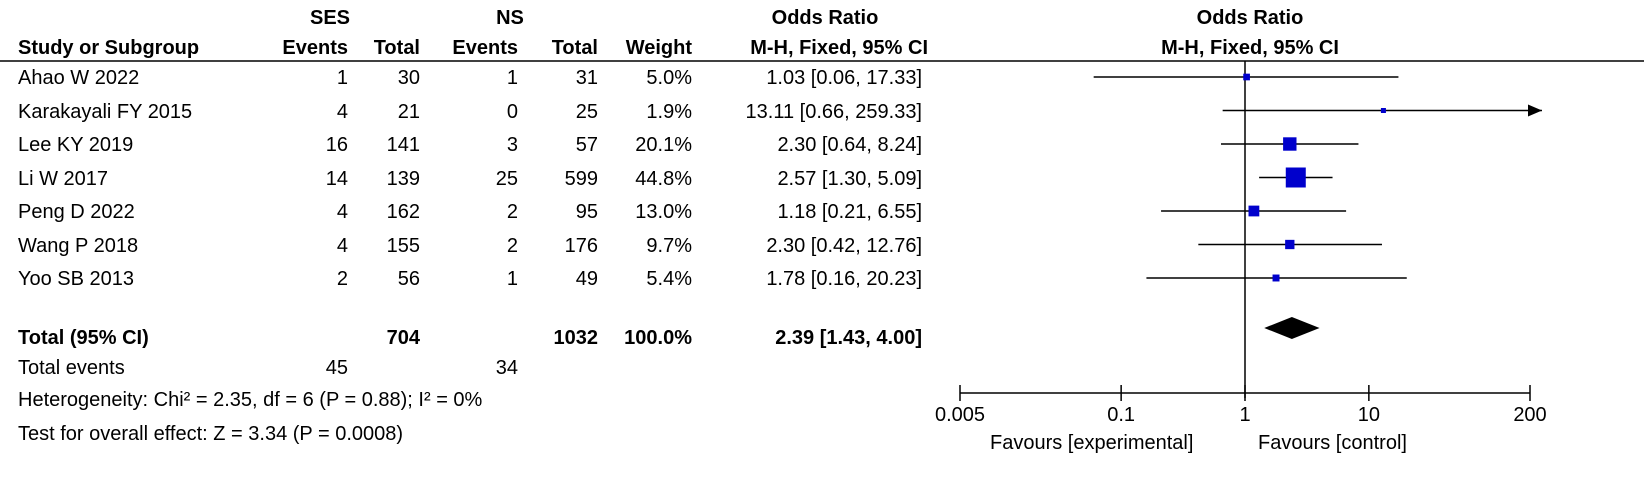 The image size is (1644, 486). What do you see at coordinates (581, 245) in the screenshot?
I see `ctrl-total: 176` at bounding box center [581, 245].